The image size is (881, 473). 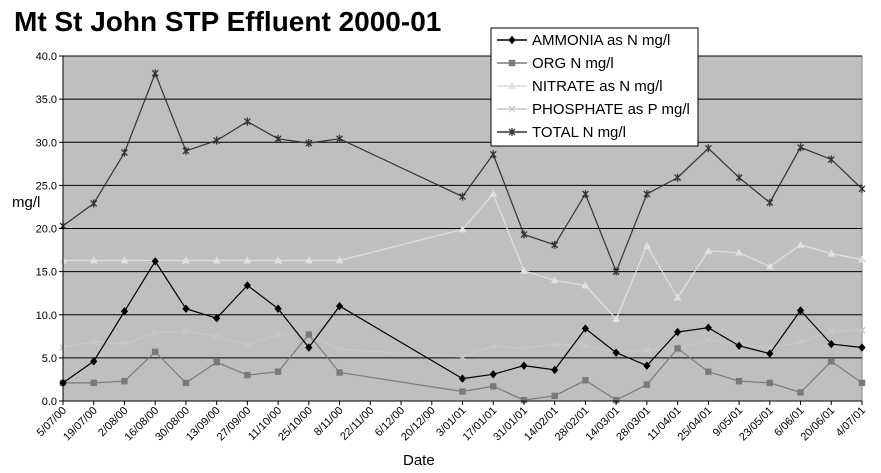 I want to click on x-tick-label: 25/10/00, so click(x=295, y=424).